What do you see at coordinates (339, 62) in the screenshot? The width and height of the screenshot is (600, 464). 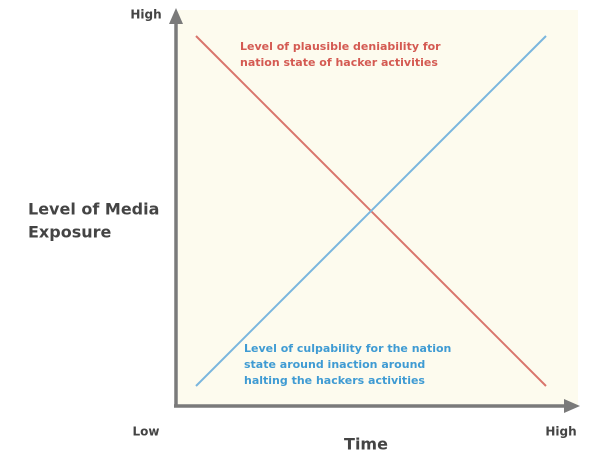 I see `annotation: nation state of hacker activities` at bounding box center [339, 62].